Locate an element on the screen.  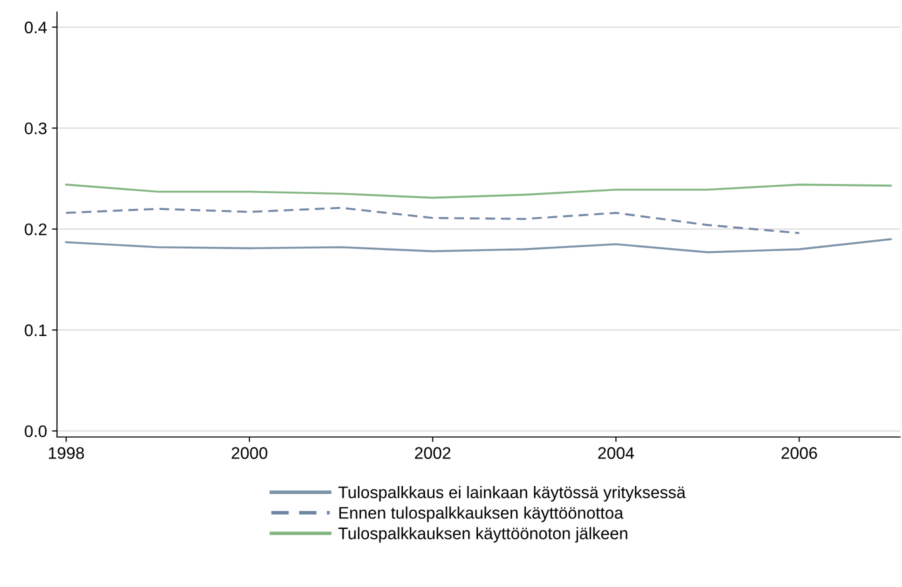
y-tick-label: 0.0 is located at coordinates (35, 431).